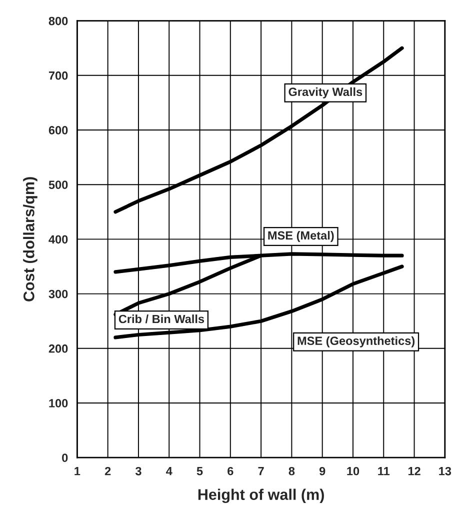 Image resolution: width=454 pixels, height=520 pixels. I want to click on x-tick-label: 10, so click(353, 471).